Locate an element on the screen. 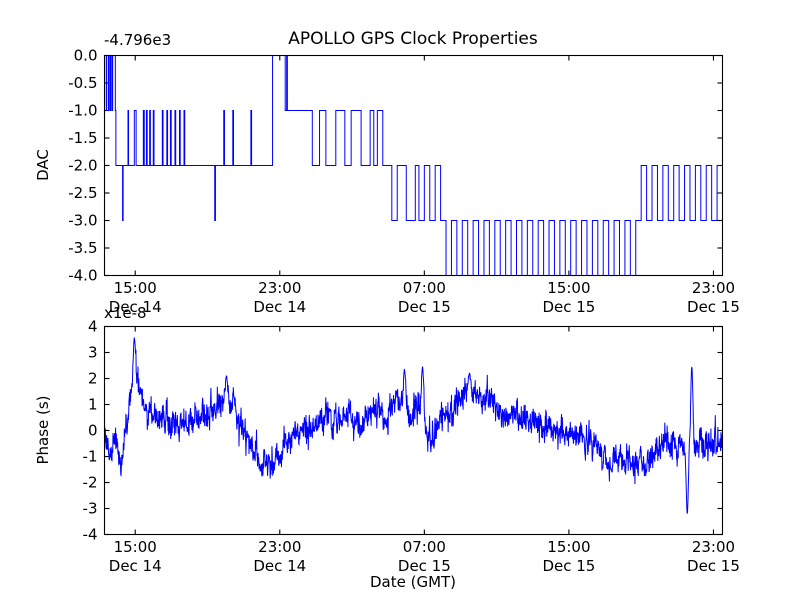 The height and width of the screenshot is (600, 800). y-tick-label: 3 is located at coordinates (93, 353).